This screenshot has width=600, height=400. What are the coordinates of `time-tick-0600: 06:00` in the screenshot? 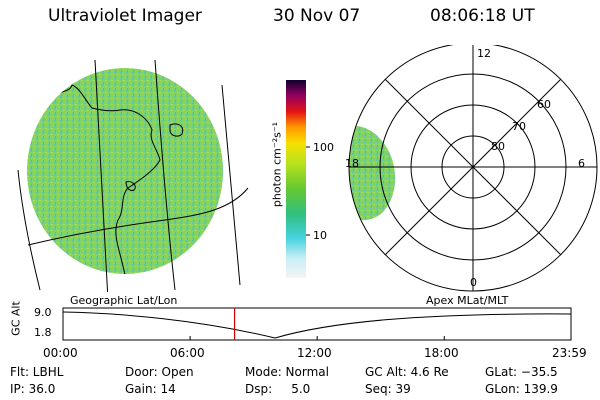 It's located at (187, 353).